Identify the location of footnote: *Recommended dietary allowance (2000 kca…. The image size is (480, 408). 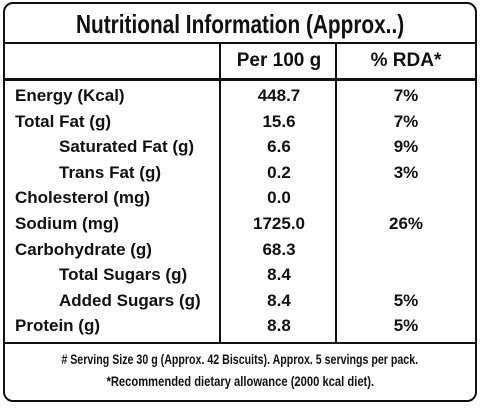
(240, 381).